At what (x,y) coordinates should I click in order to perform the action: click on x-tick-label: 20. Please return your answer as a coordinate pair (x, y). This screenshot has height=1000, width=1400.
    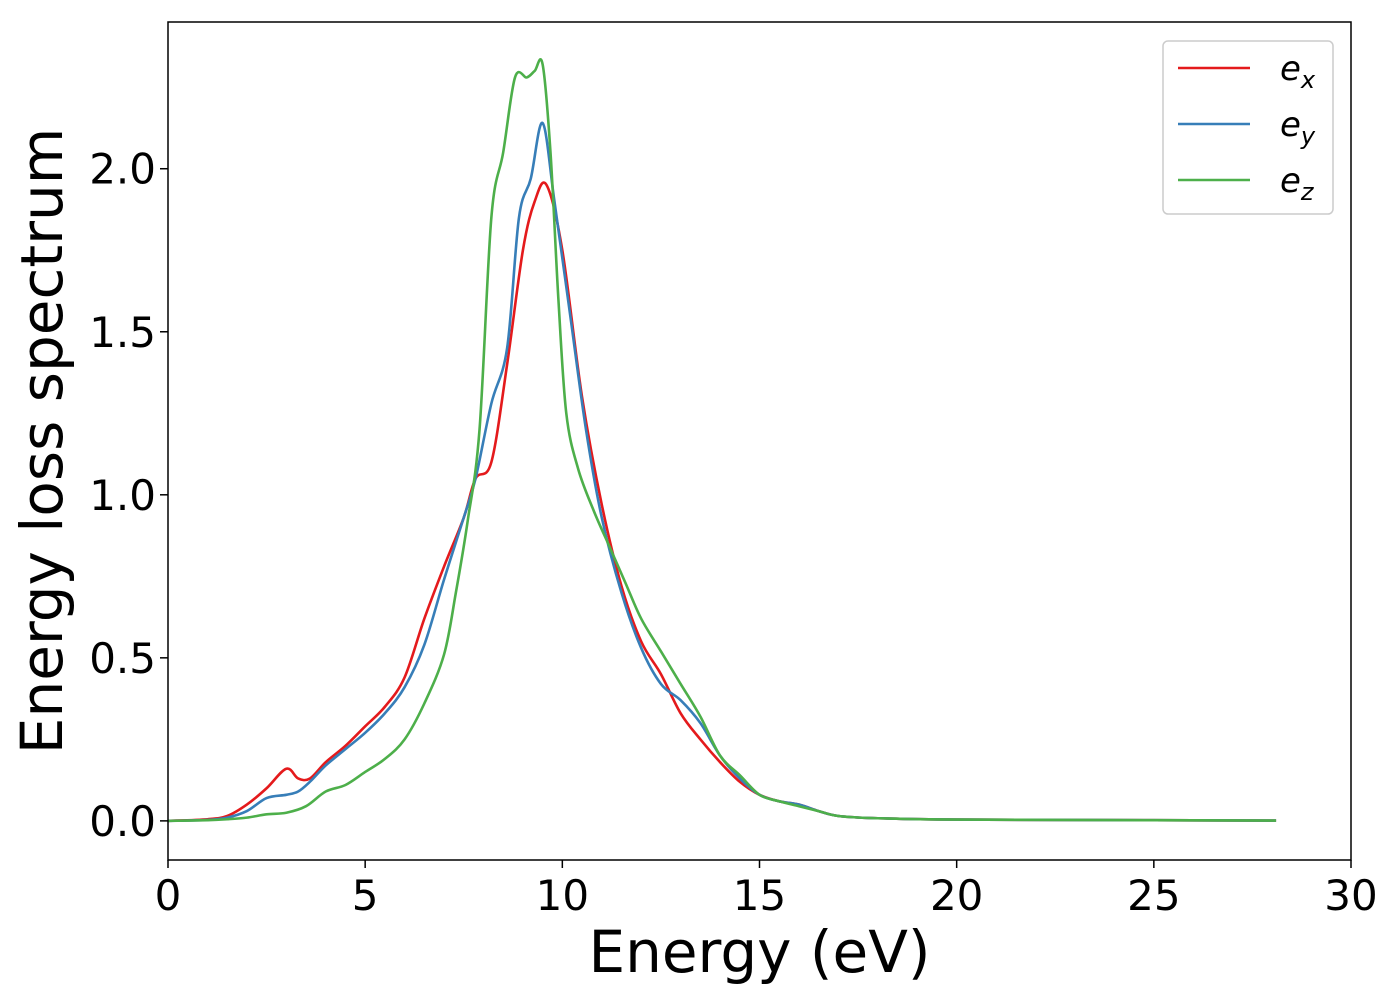
    Looking at the image, I should click on (956, 895).